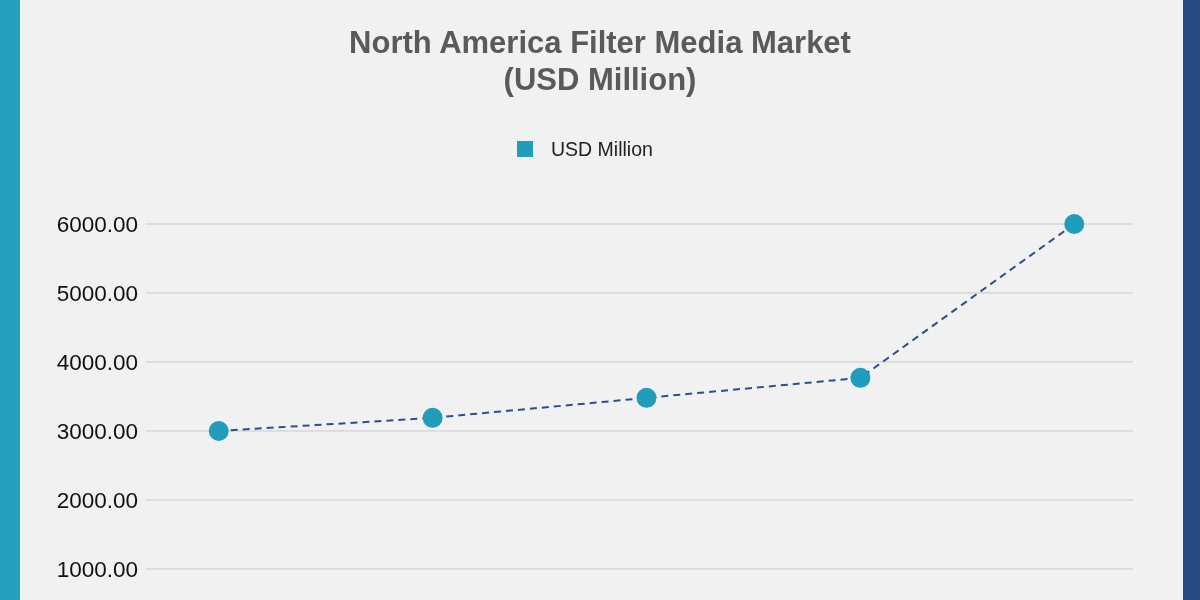 The height and width of the screenshot is (600, 1200). What do you see at coordinates (97, 500) in the screenshot?
I see `y-tick-label: 2000.00` at bounding box center [97, 500].